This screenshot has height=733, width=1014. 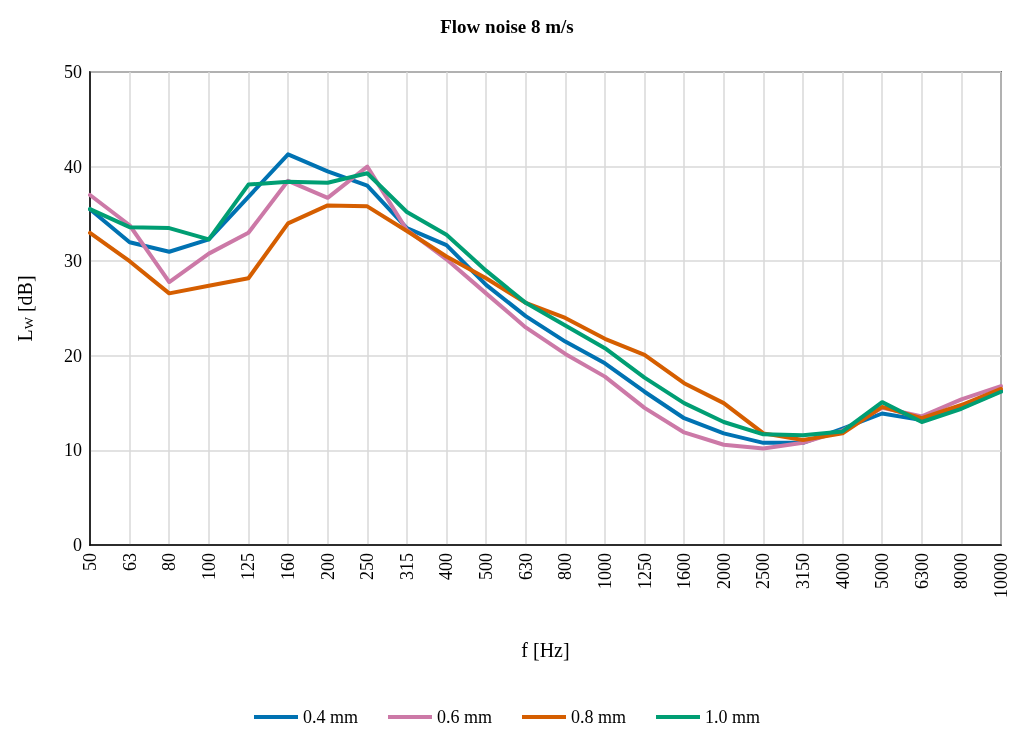 What do you see at coordinates (545, 650) in the screenshot?
I see `x-axis-title: f [Hz]` at bounding box center [545, 650].